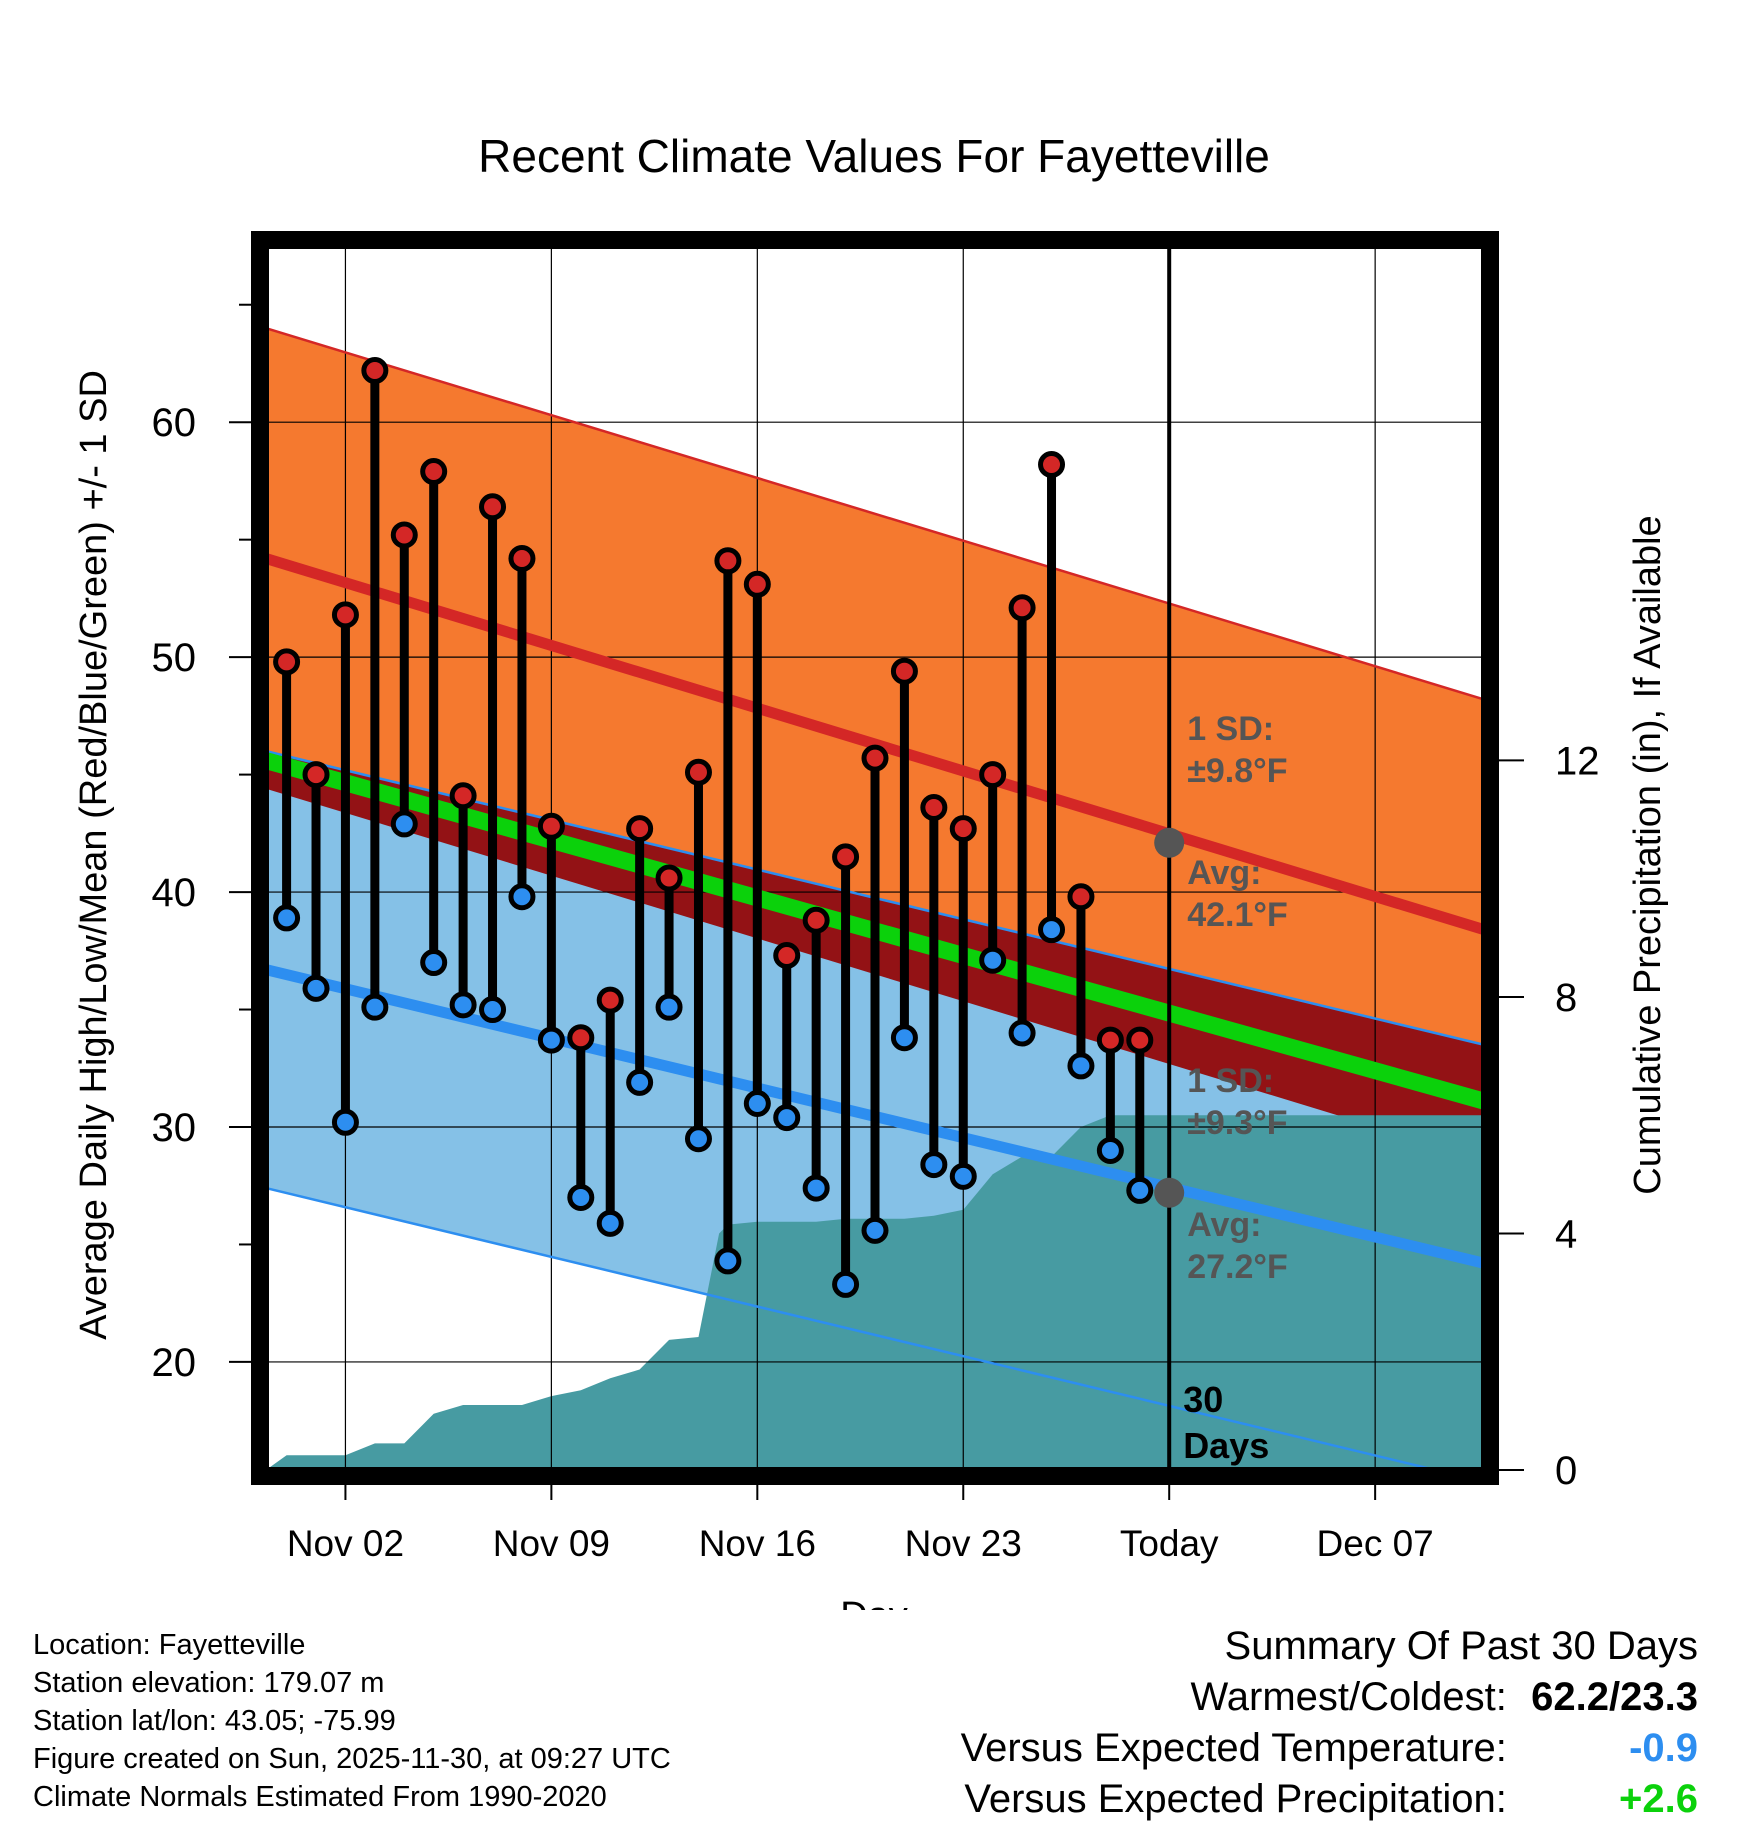 The width and height of the screenshot is (1748, 1828). Describe the element at coordinates (1235, 1799) in the screenshot. I see `precip-label: Versus Expected Precipitation:` at that location.